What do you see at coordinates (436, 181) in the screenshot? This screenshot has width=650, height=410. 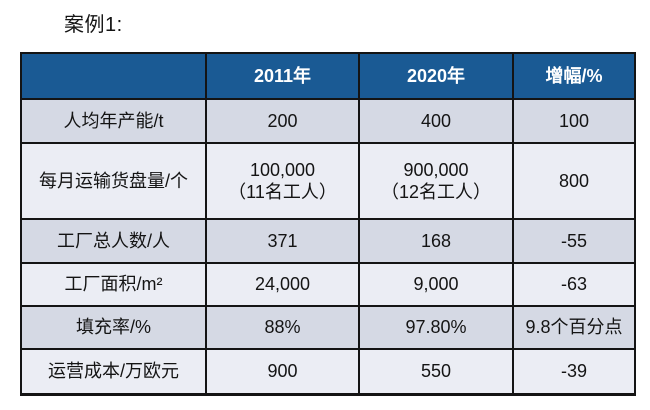 I see `cell-2020: 900,000 （12名工人）` at bounding box center [436, 181].